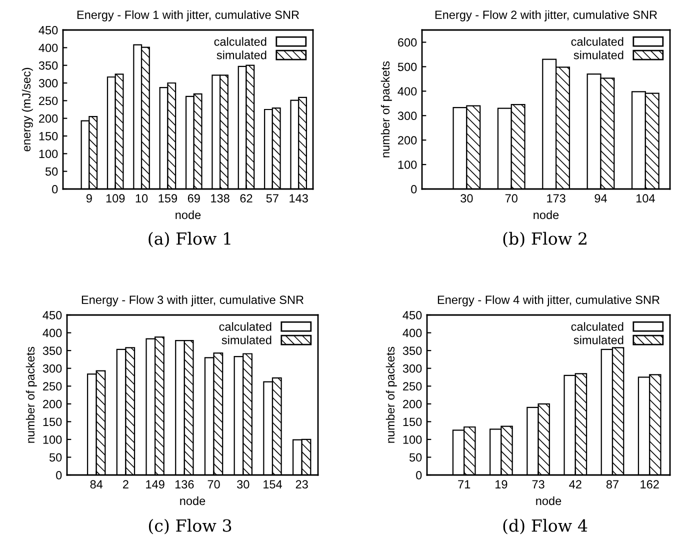 The height and width of the screenshot is (551, 674). I want to click on x-tick-label: 159, so click(167, 198).